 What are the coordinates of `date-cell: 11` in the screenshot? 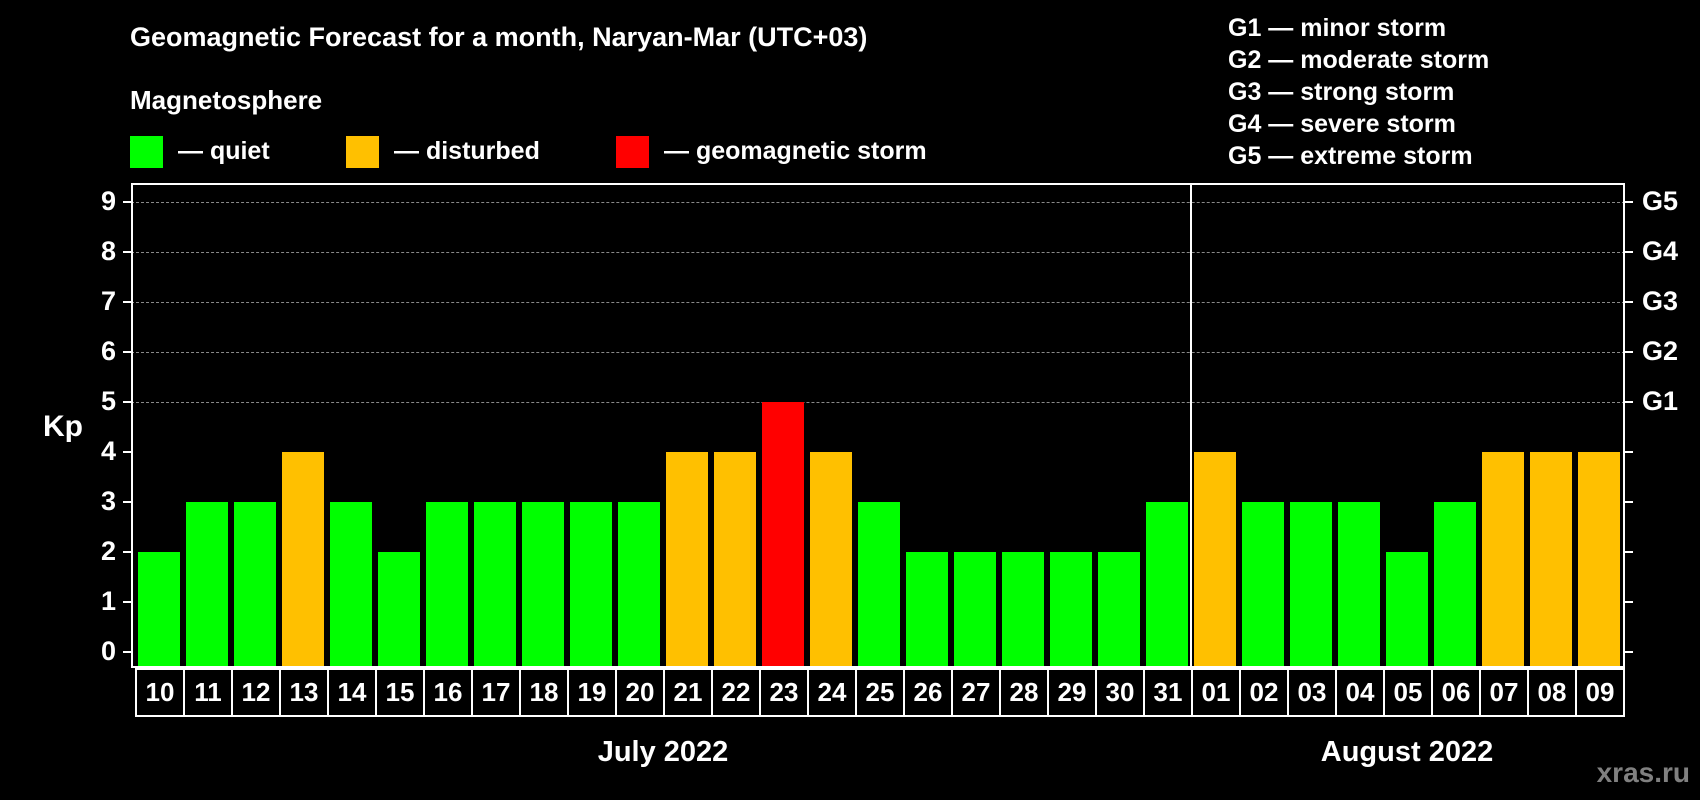 It's located at (208, 692).